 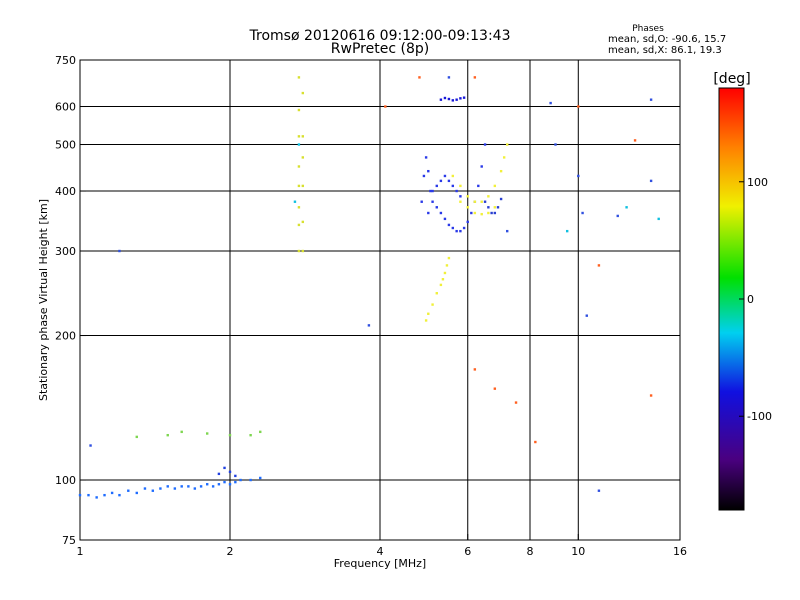 What do you see at coordinates (230, 551) in the screenshot?
I see `x-tick-label: 2` at bounding box center [230, 551].